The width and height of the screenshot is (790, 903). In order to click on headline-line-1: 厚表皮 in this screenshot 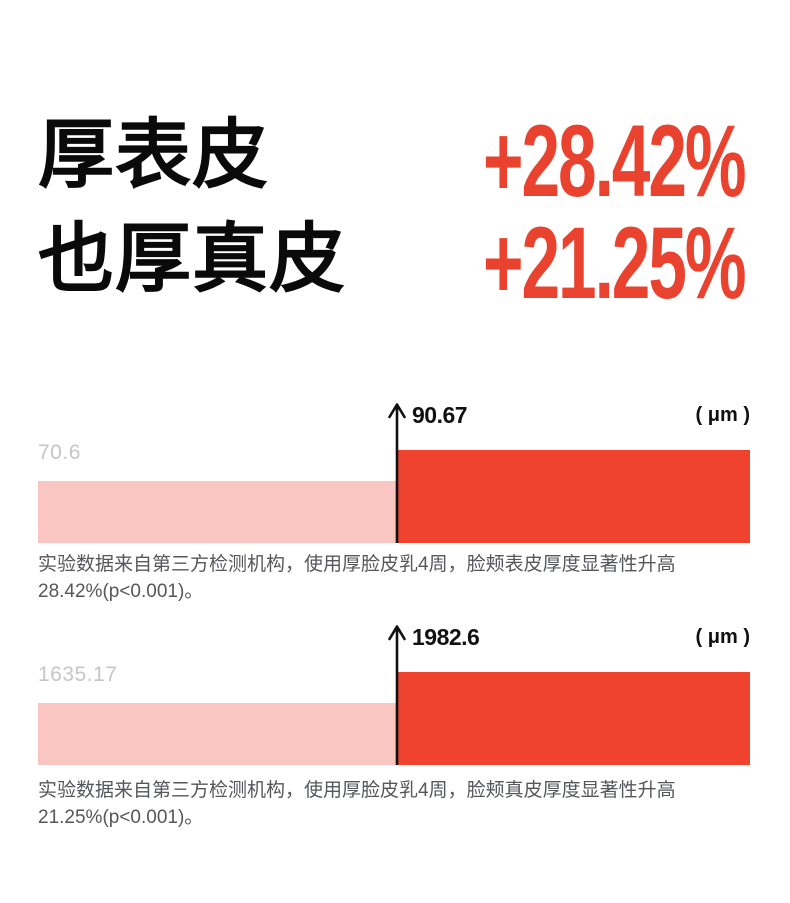, I will do `click(153, 155)`.